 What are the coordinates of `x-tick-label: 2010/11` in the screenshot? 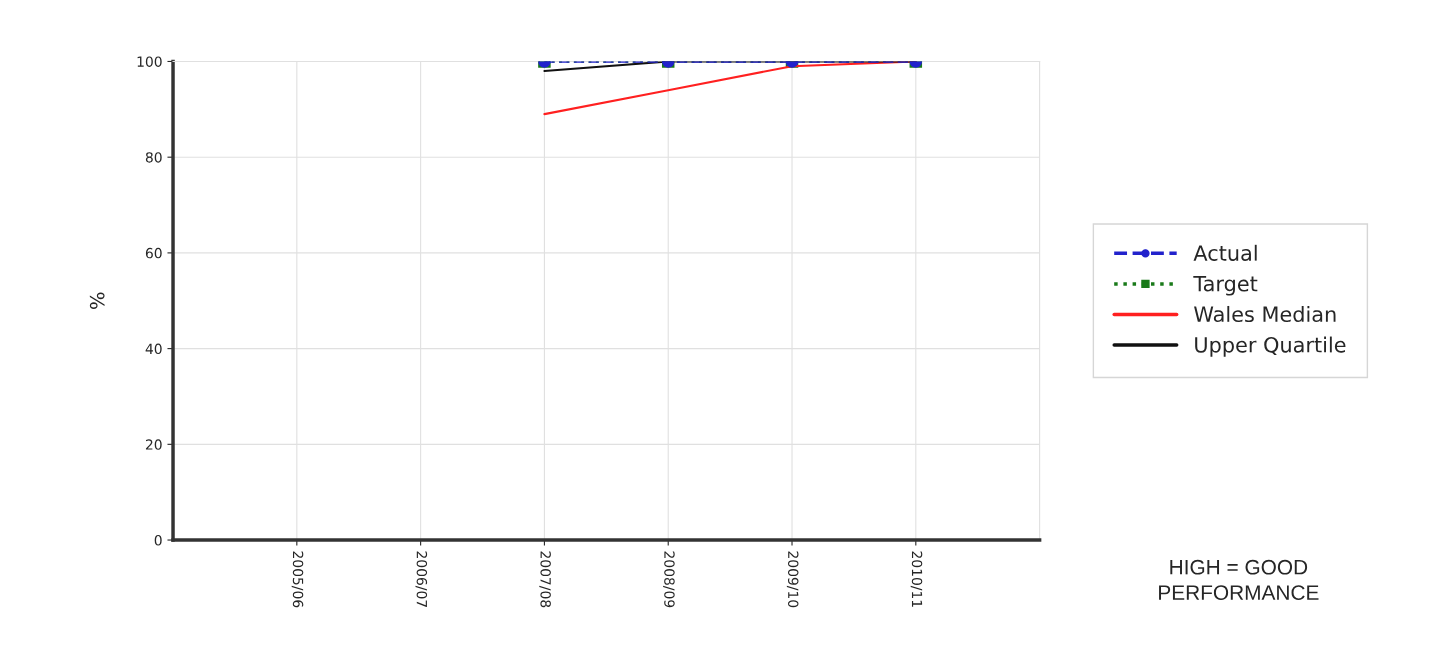 It's located at (916, 579).